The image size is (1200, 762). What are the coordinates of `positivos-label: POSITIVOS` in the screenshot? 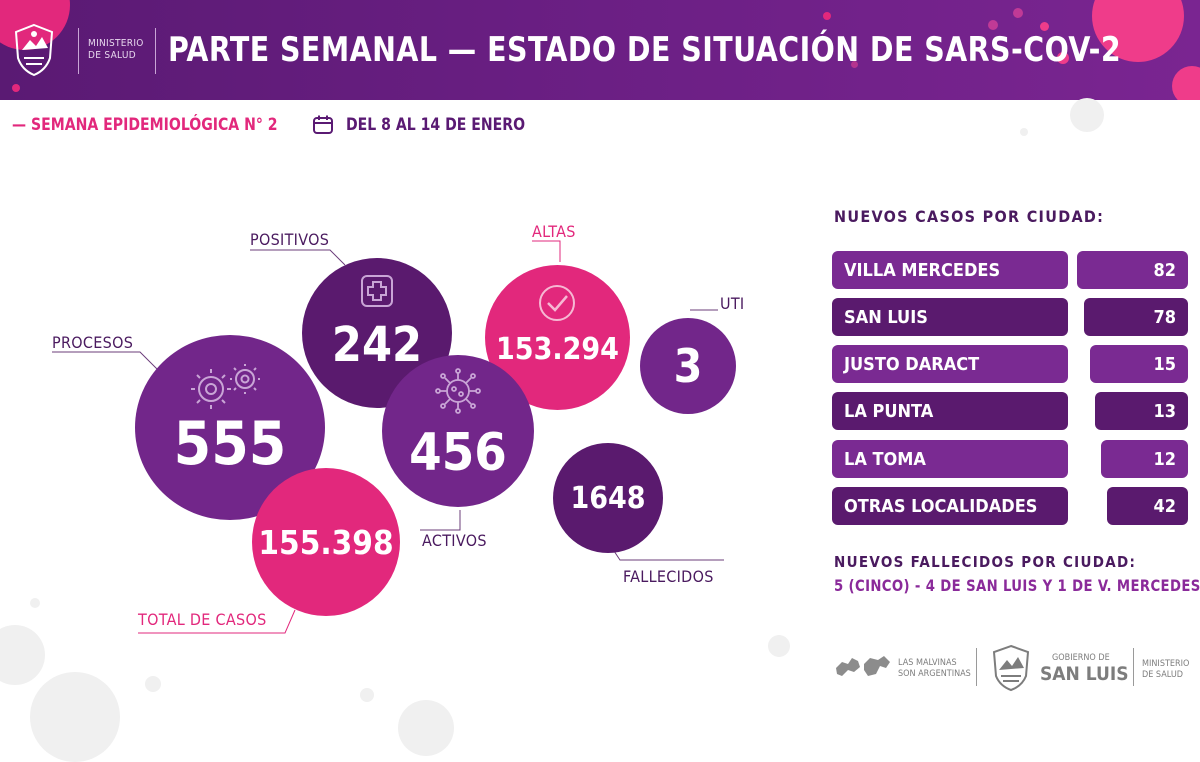 It's located at (290, 239).